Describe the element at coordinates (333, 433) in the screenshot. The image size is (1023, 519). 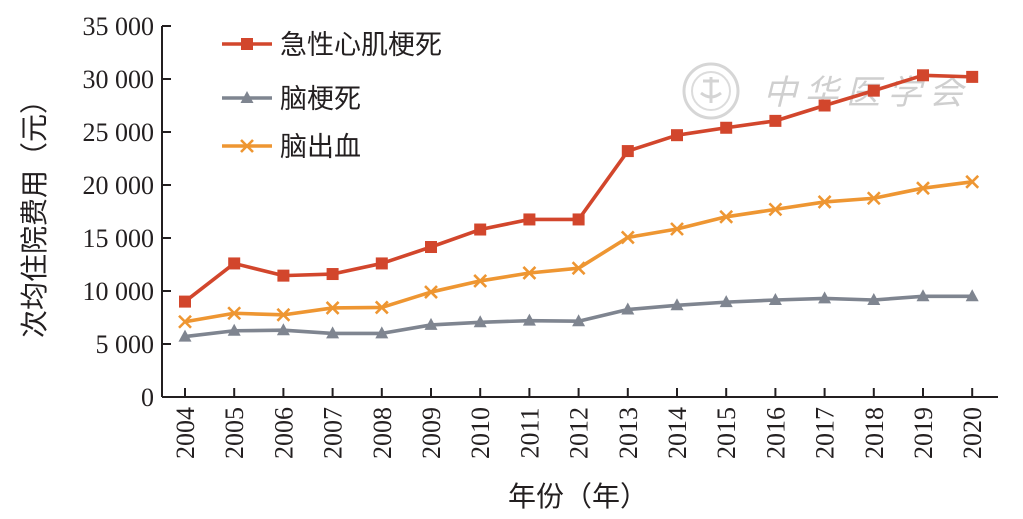
I see `x-tick-label: 2007` at that location.